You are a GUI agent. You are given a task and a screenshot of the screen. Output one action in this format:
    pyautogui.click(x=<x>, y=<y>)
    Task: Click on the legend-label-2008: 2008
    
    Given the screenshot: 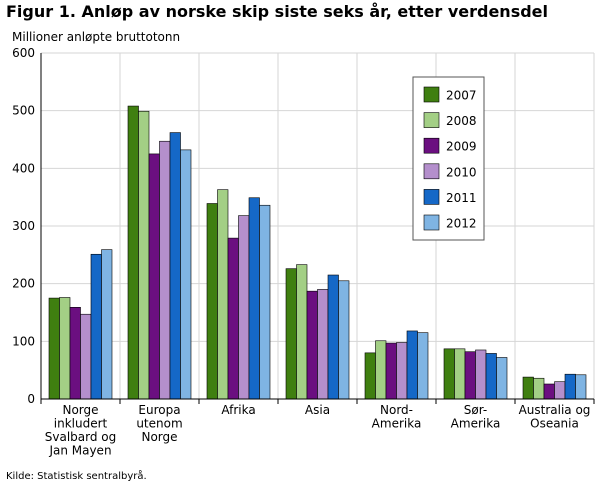 What is the action you would take?
    pyautogui.click(x=461, y=121)
    